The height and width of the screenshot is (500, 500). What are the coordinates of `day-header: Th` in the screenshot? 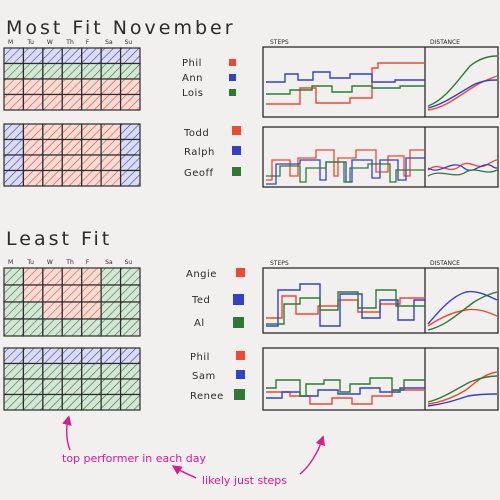 It's located at (69, 262).